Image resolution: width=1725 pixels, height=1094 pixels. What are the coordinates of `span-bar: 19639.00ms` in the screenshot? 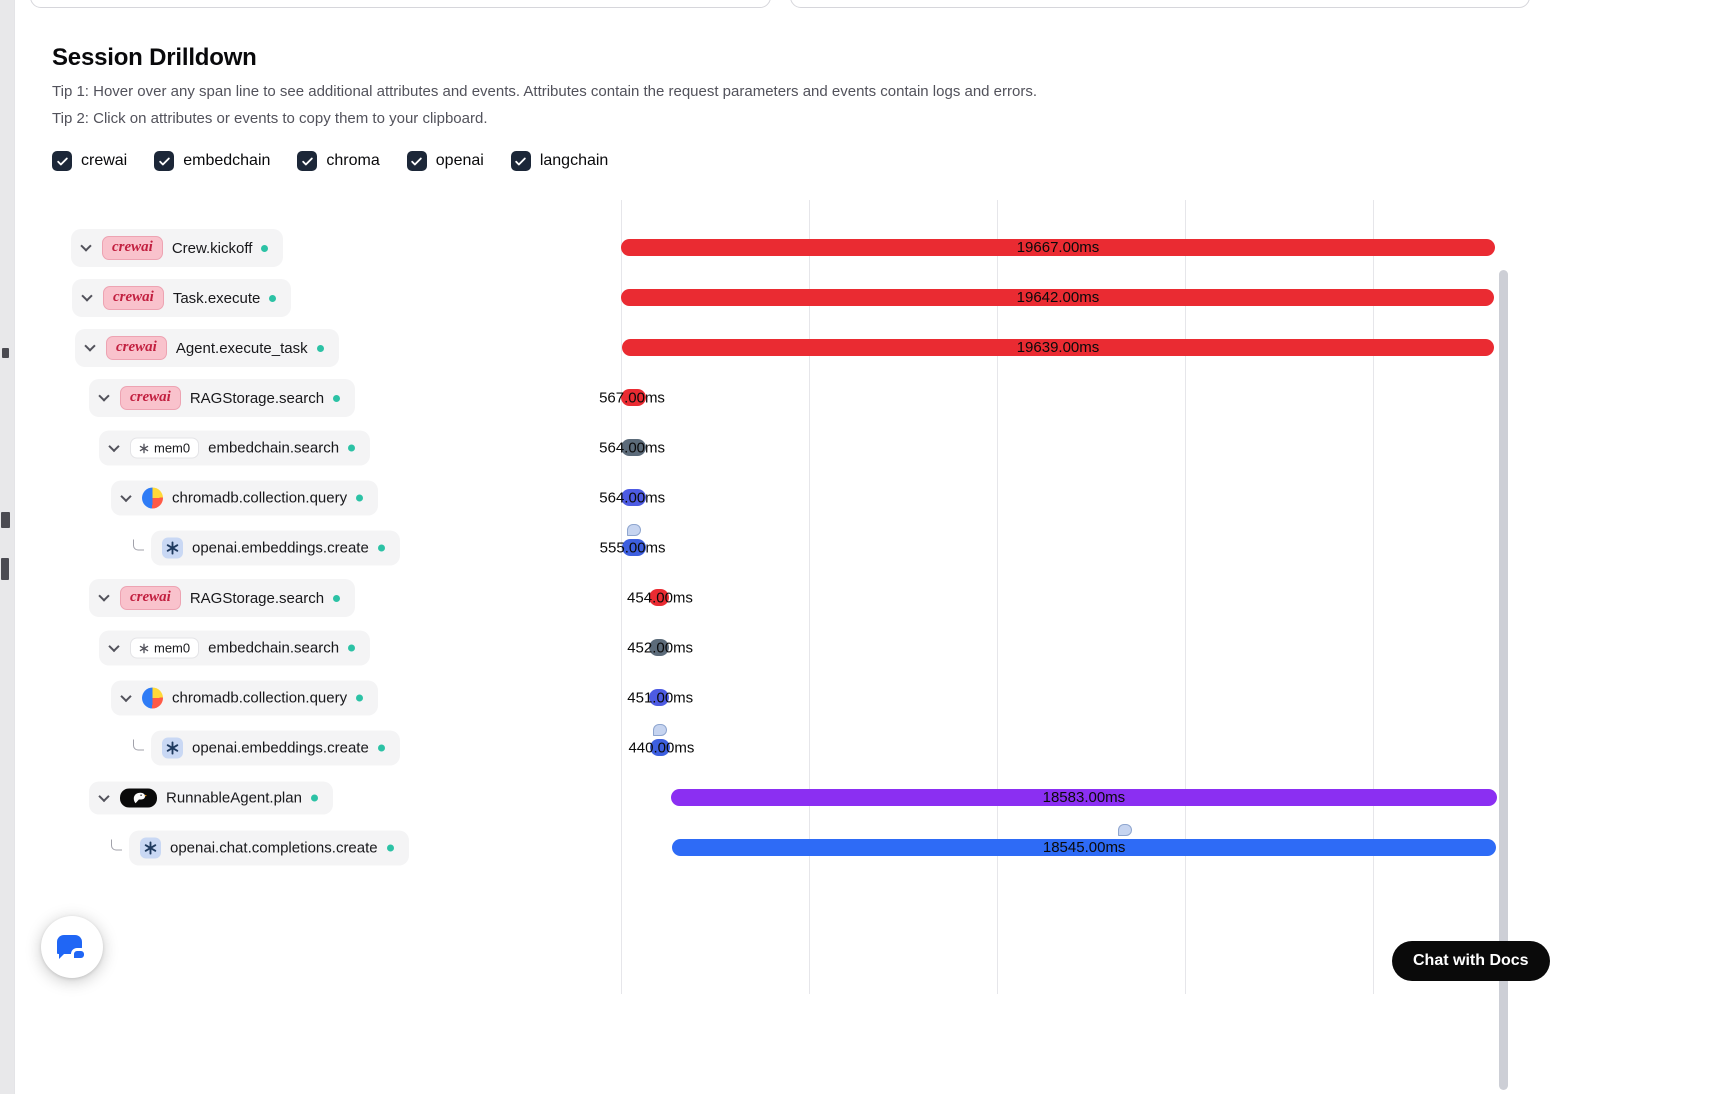 It's located at (1058, 347).